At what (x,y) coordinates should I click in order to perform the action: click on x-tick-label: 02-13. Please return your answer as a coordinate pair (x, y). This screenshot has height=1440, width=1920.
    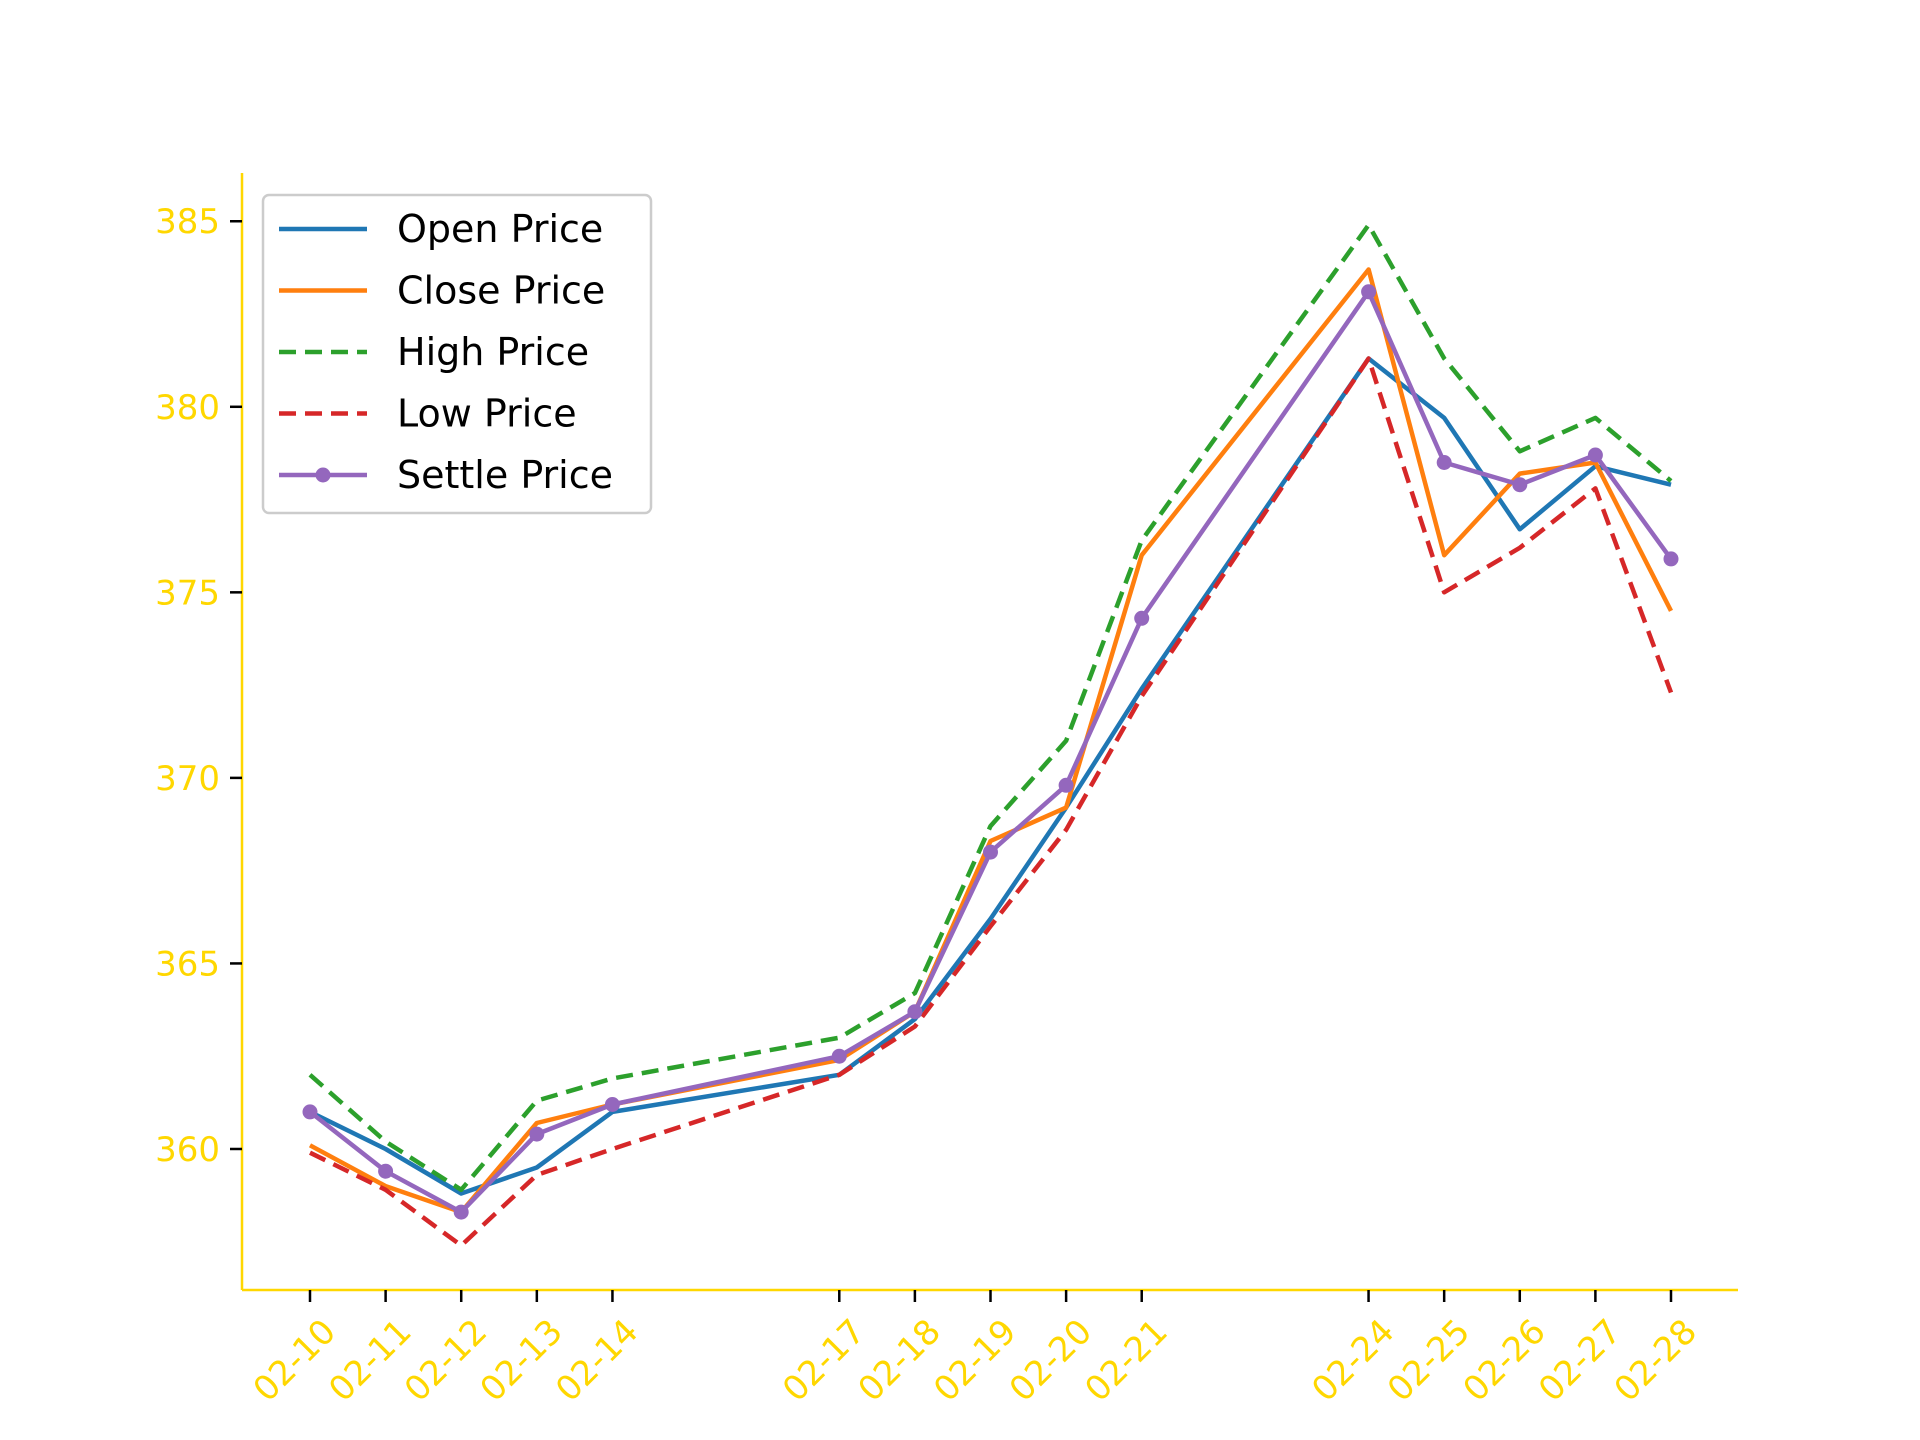
    Looking at the image, I should click on (522, 1361).